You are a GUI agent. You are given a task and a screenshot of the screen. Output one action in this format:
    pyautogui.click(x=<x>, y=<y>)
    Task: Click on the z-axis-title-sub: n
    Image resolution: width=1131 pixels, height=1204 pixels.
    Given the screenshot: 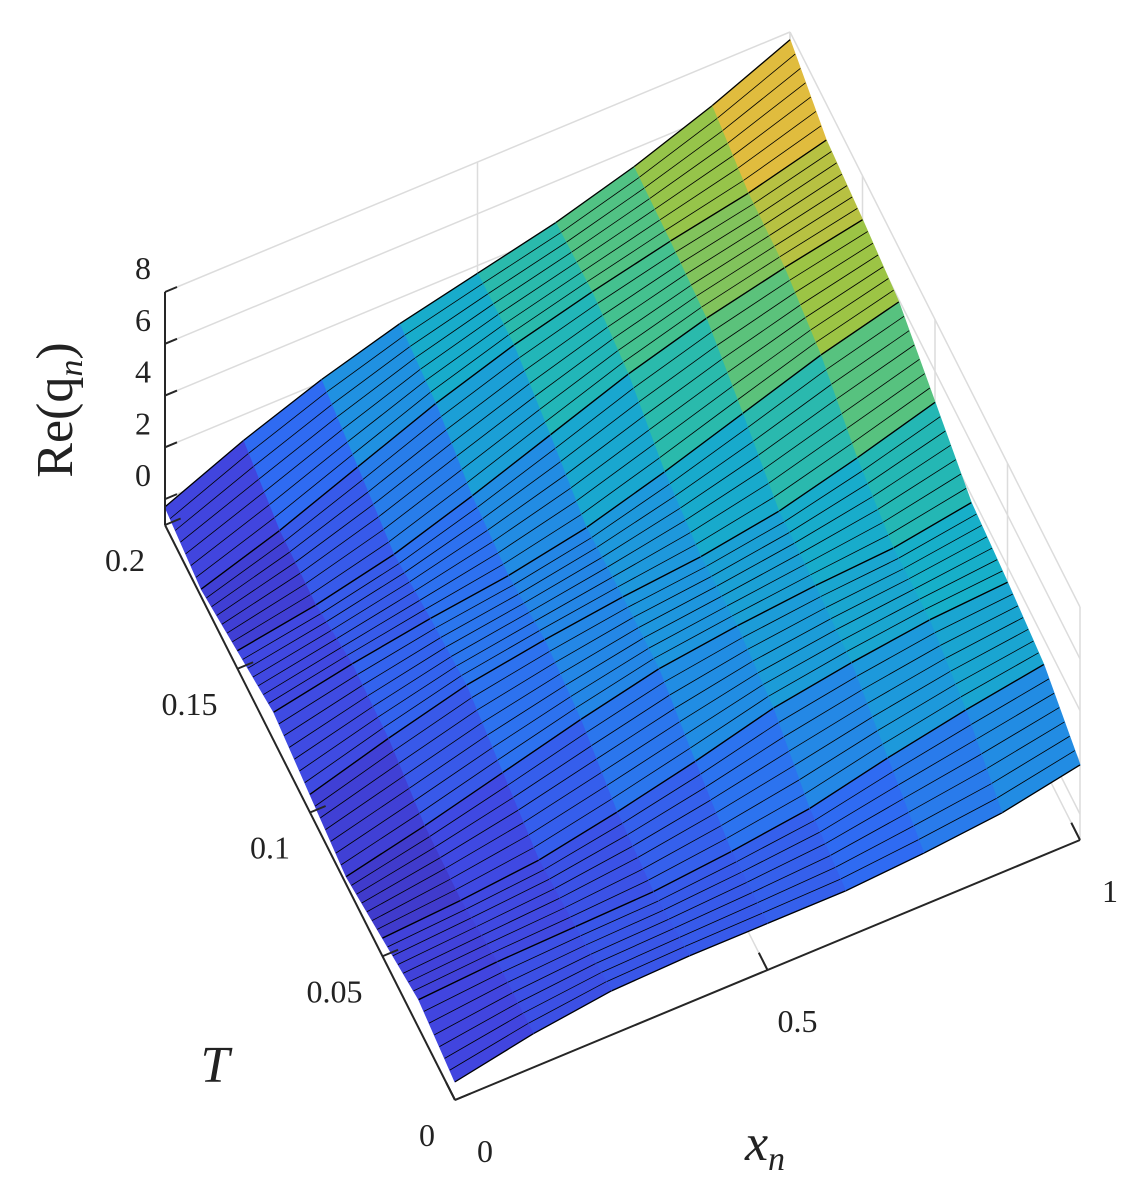 What is the action you would take?
    pyautogui.click(x=71, y=368)
    